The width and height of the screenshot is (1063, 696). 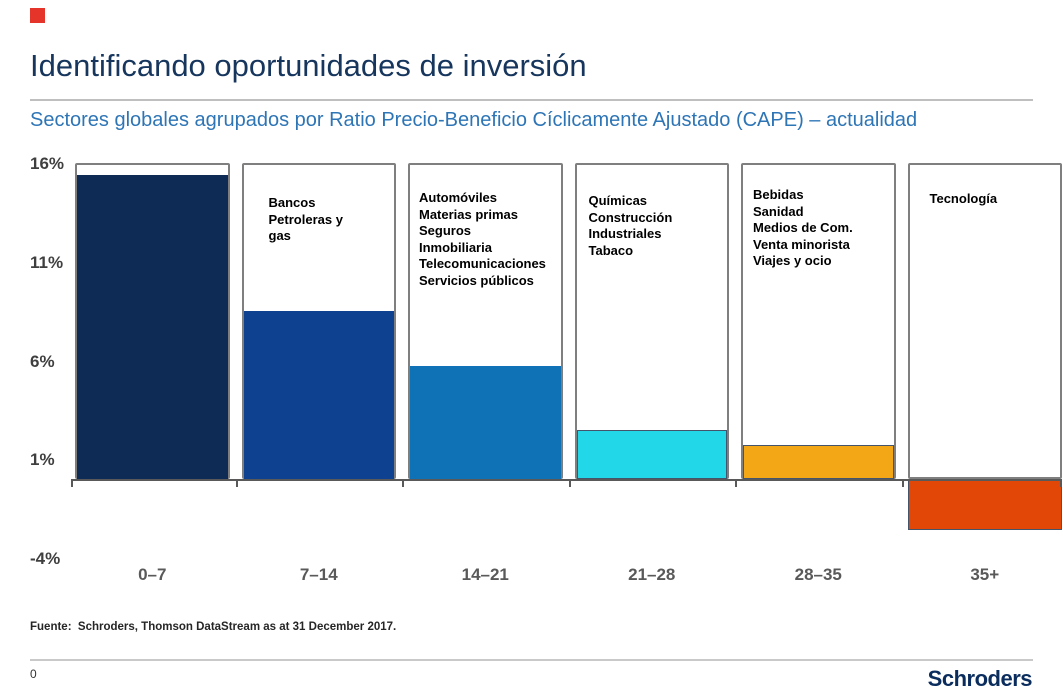 What do you see at coordinates (963, 198) in the screenshot?
I see `sector-label: Tecnología` at bounding box center [963, 198].